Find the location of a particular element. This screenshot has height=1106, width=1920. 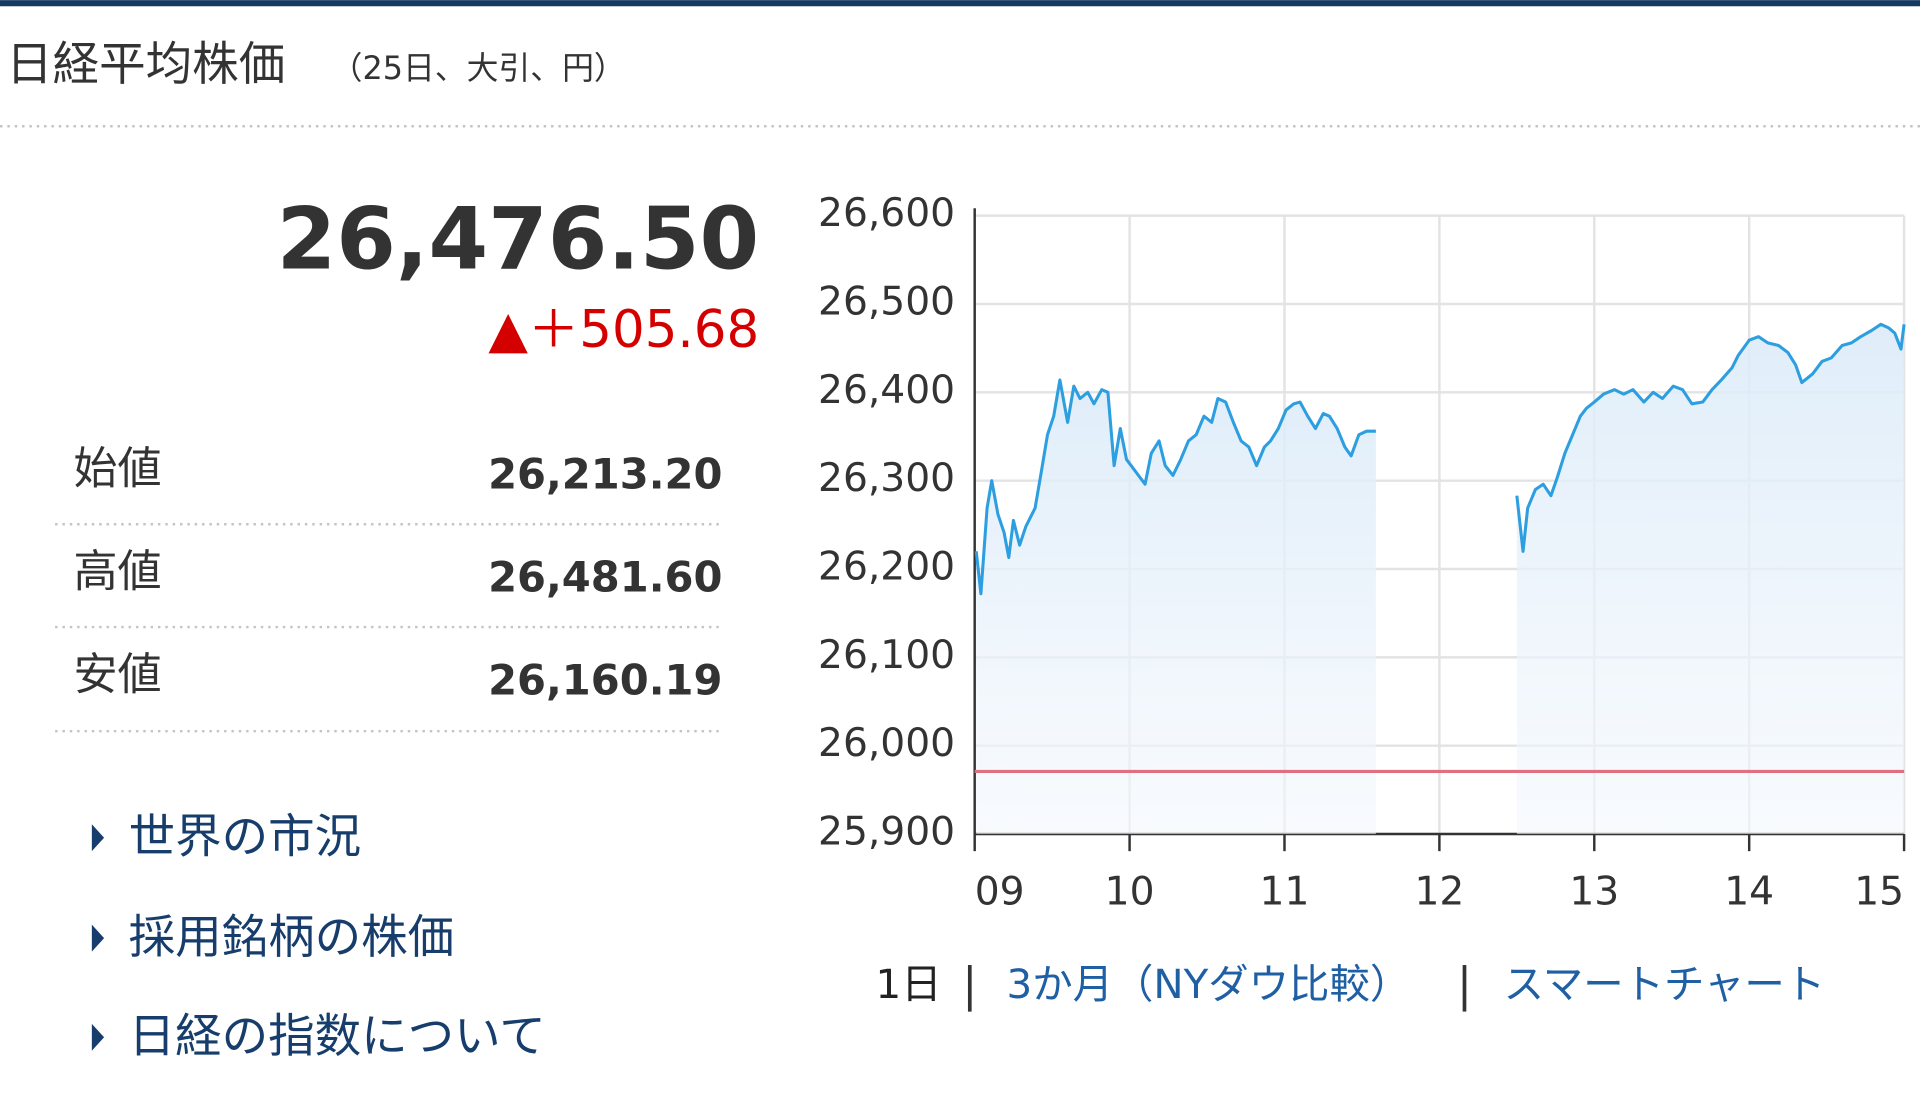

y-tick-label: 25,900 is located at coordinates (886, 832).